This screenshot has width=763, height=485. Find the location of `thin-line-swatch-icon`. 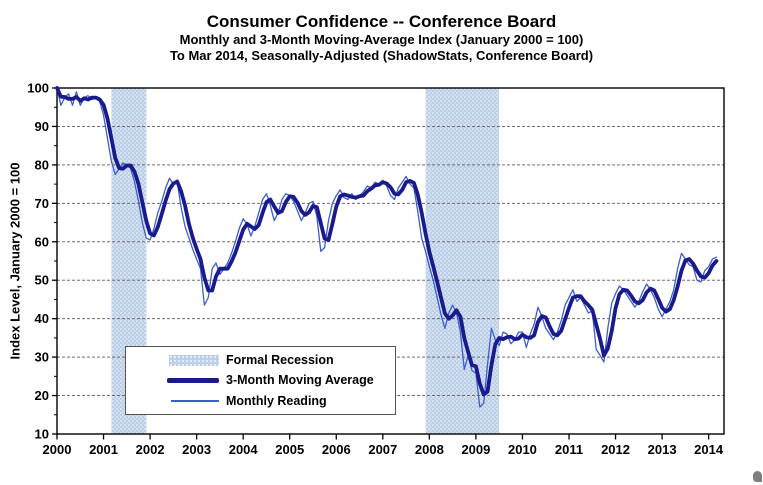

thin-line-swatch-icon is located at coordinates (195, 400).